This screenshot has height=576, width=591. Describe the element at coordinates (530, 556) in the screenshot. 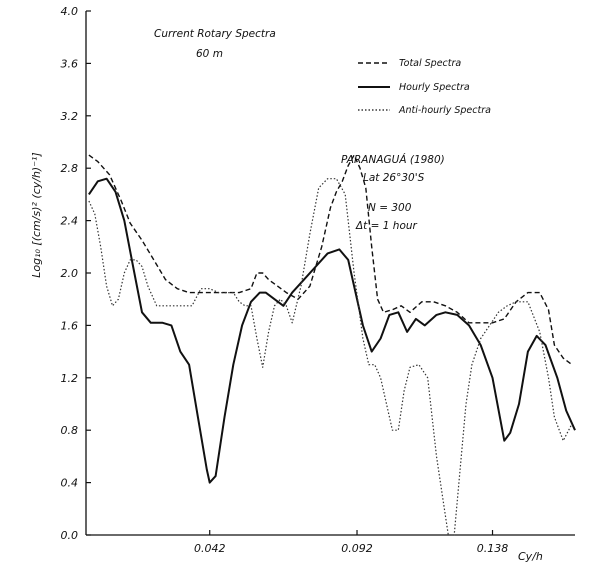

I see `x-axis-label: Cy/h` at that location.